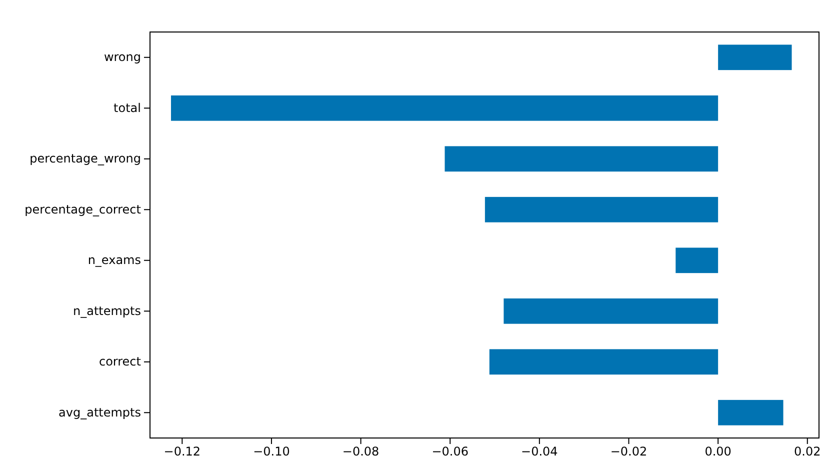  I want to click on y-tick-label: correct, so click(120, 361).